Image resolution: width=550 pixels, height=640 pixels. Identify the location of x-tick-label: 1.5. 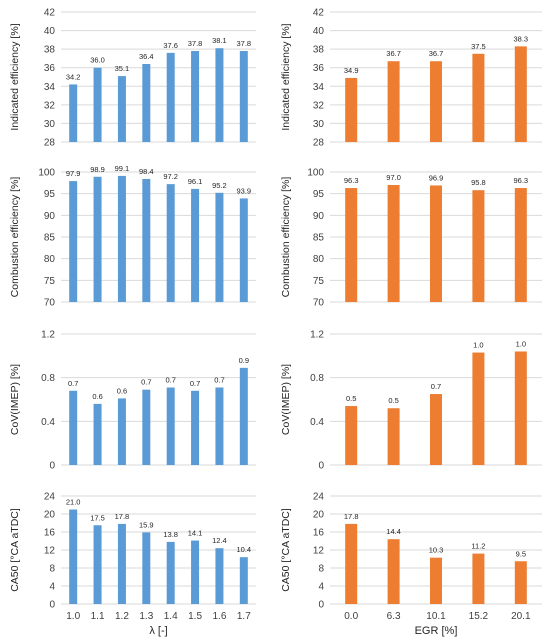
(195, 616).